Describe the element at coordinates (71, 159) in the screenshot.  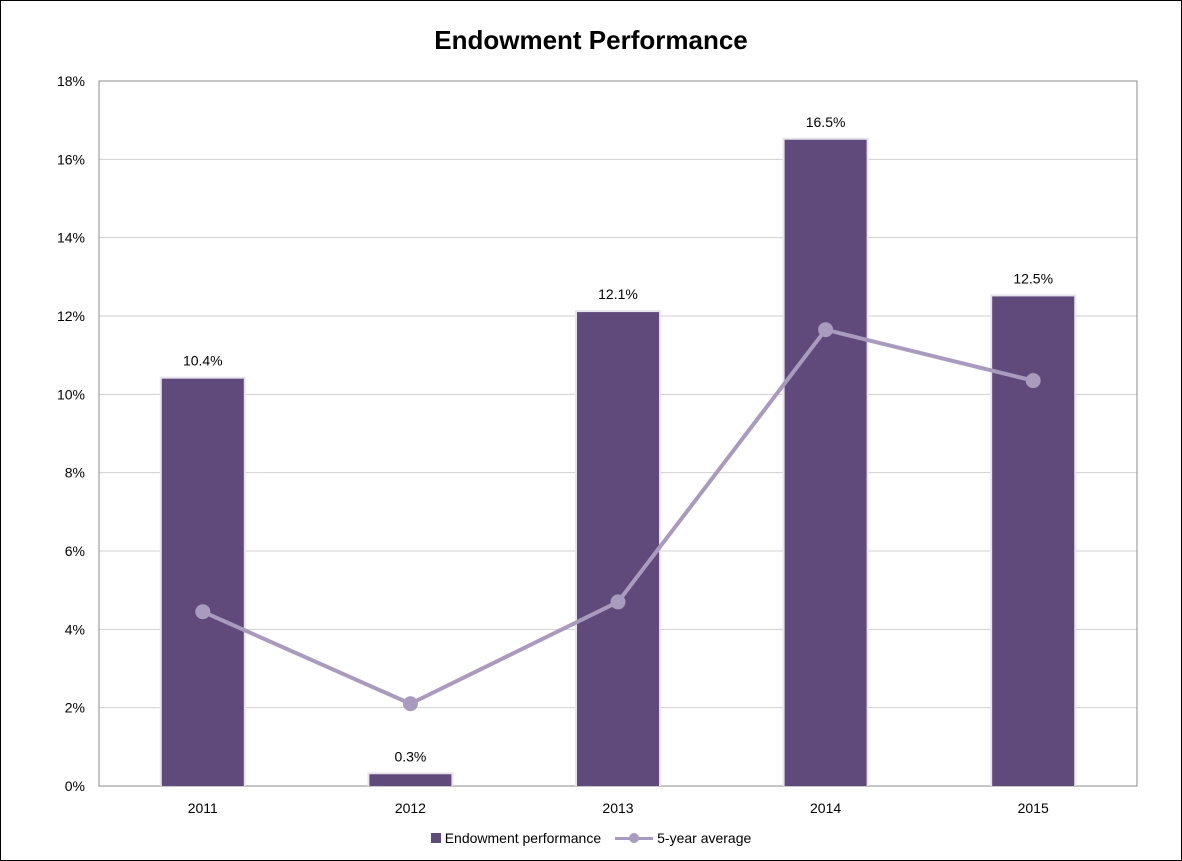
I see `y-tick-label: 16%` at that location.